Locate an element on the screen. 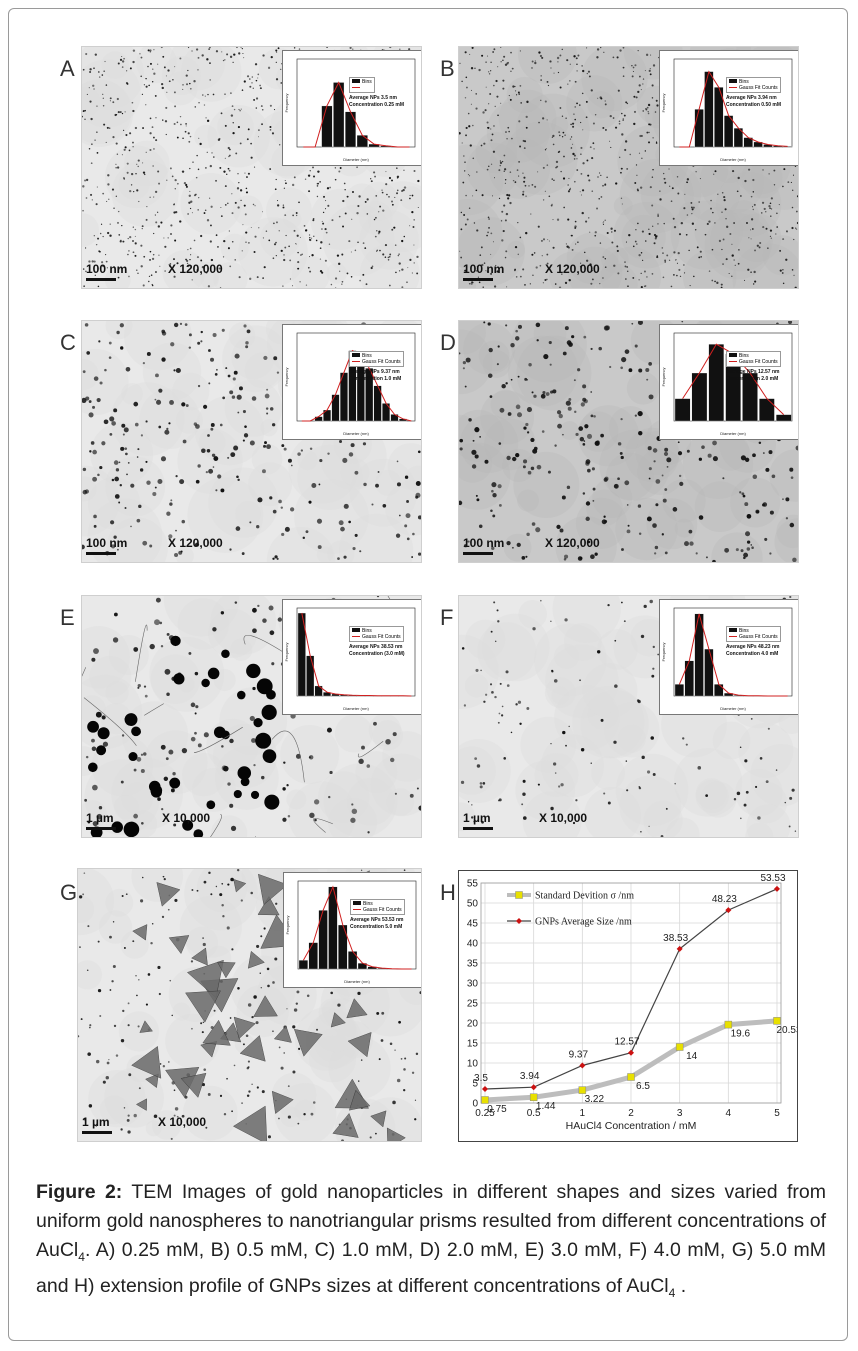 Image resolution: width=858 pixels, height=1351 pixels. y-tick-label: 40 is located at coordinates (473, 944).